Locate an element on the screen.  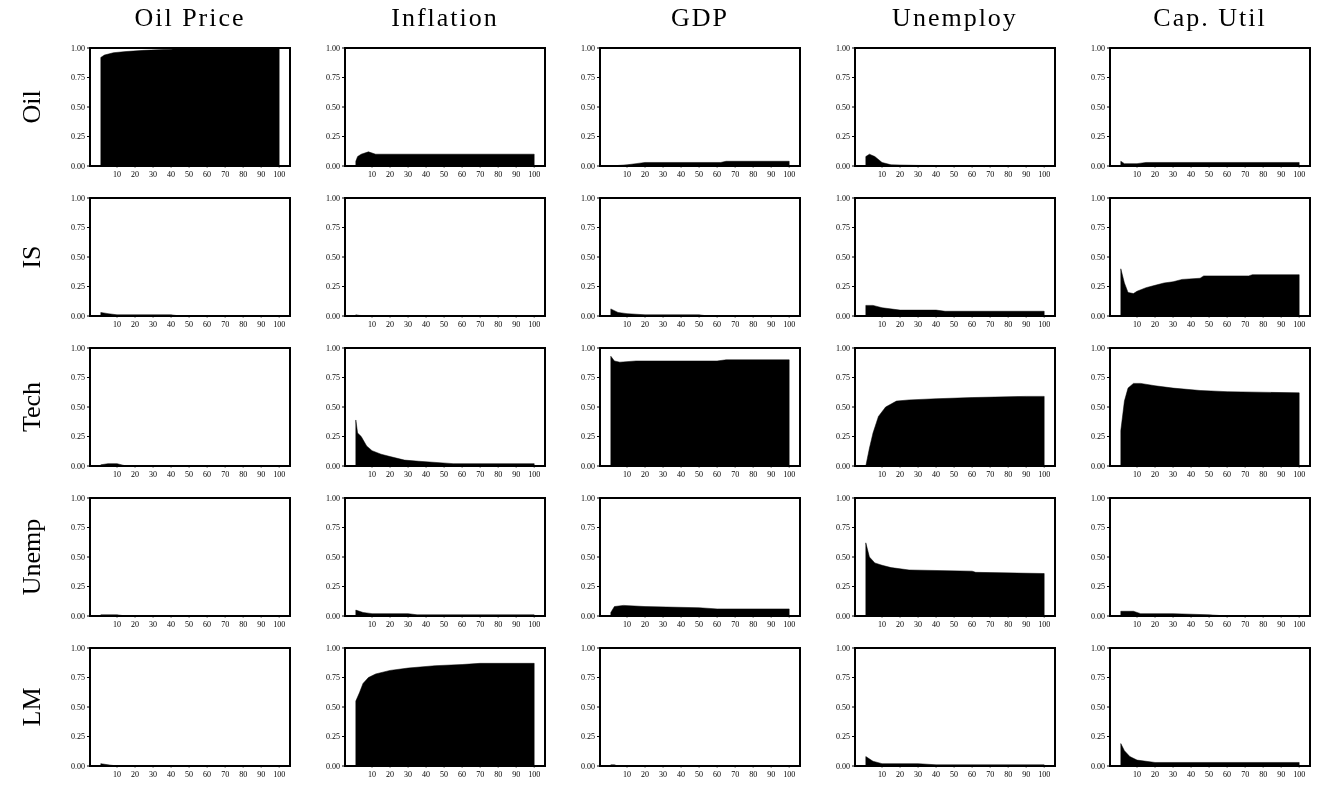
y-axis-title: Oil is located at coordinates (31, 107).